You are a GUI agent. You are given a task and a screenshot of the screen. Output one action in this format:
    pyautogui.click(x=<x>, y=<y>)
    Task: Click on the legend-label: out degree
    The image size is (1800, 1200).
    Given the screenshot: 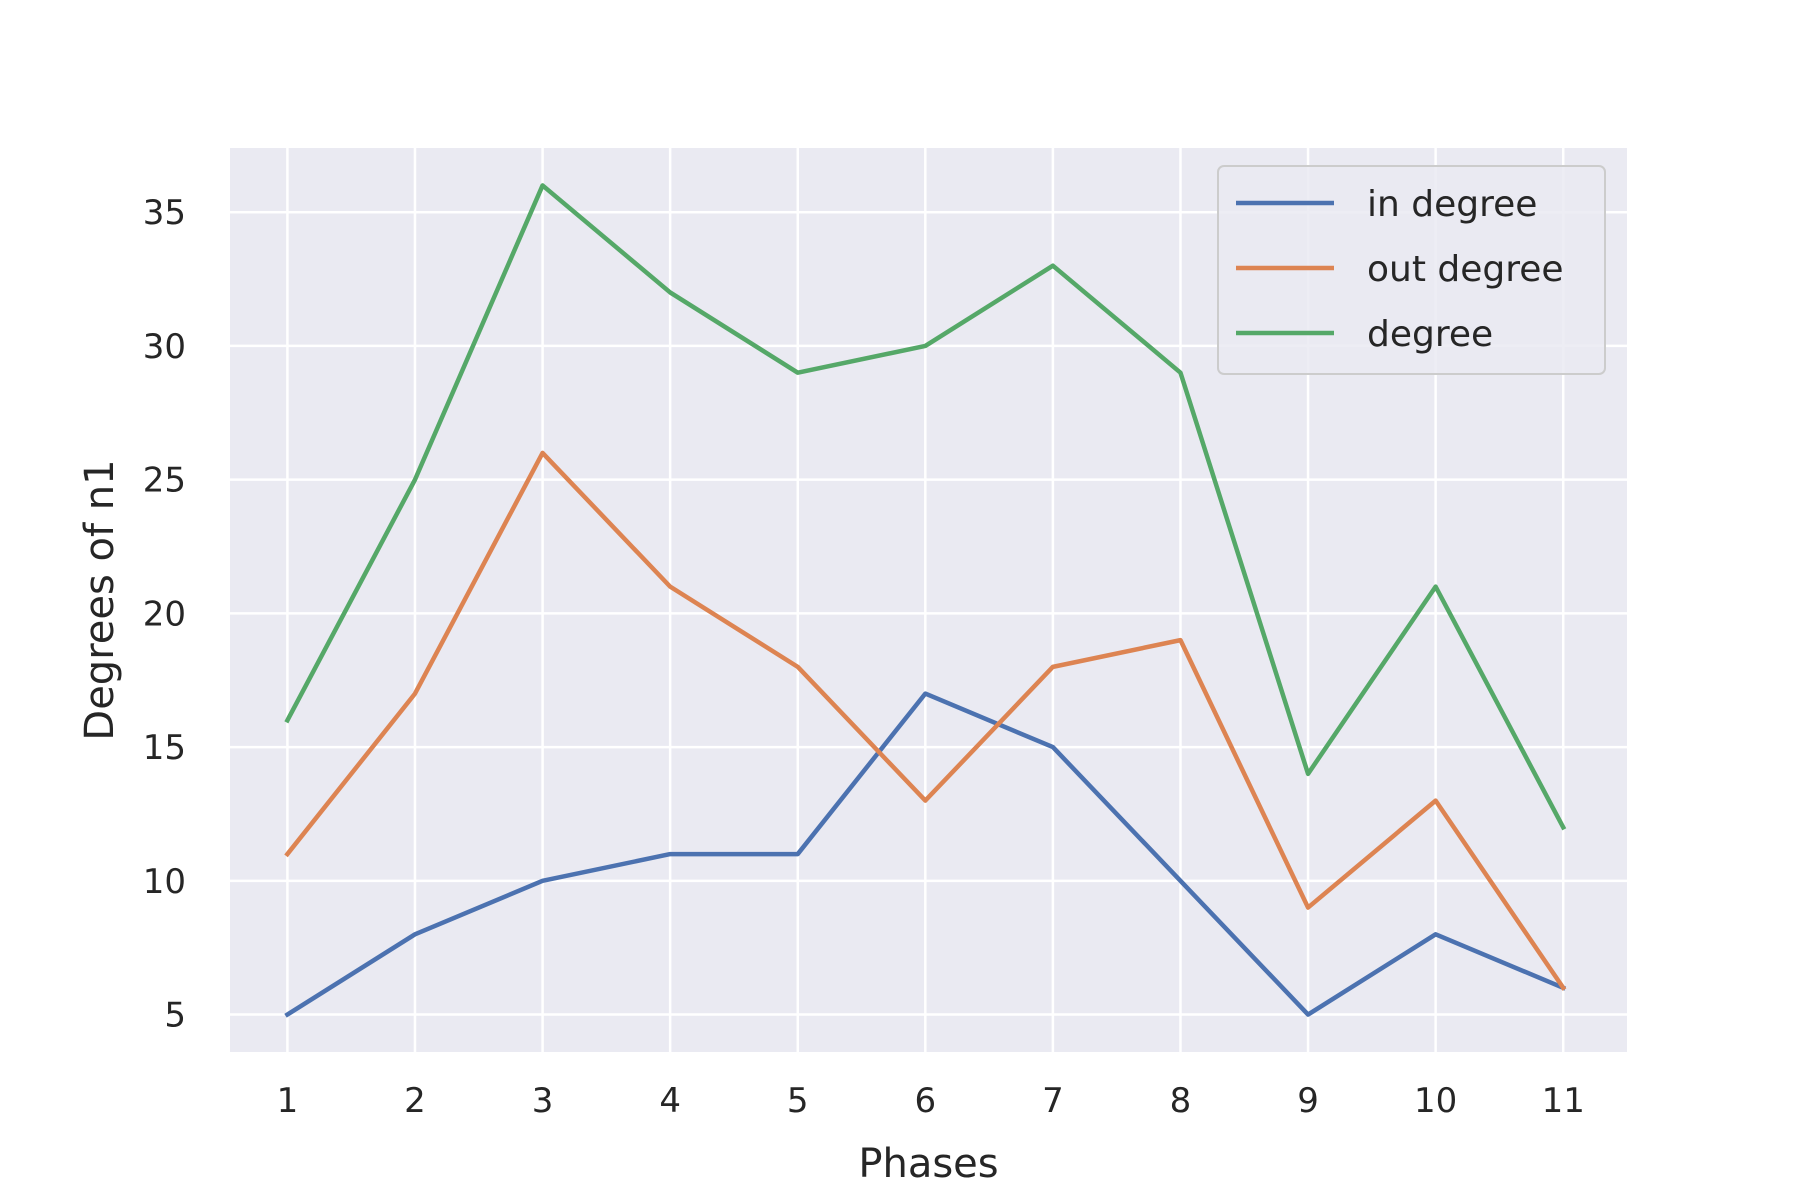 What is the action you would take?
    pyautogui.click(x=1465, y=269)
    